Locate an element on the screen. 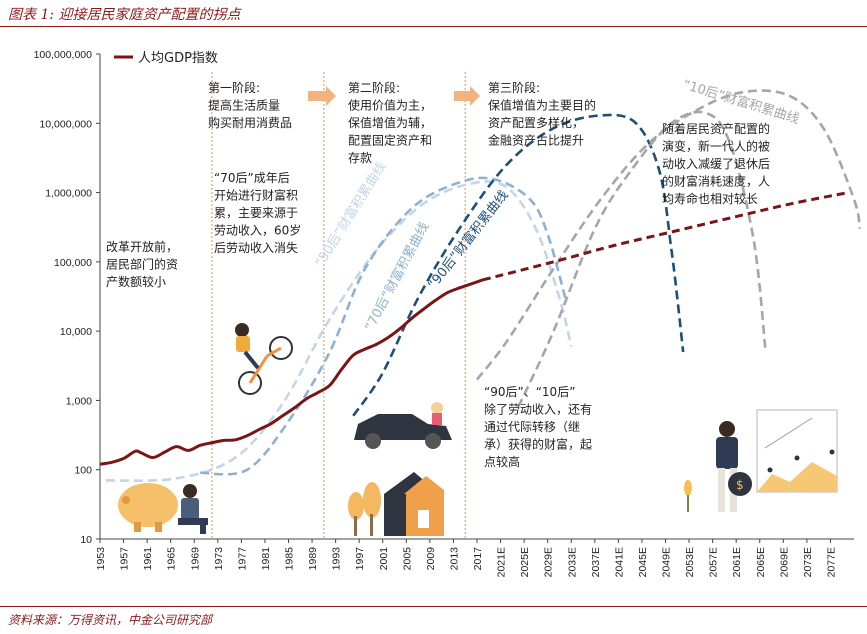  x-tick-label: 2001 is located at coordinates (384, 559).